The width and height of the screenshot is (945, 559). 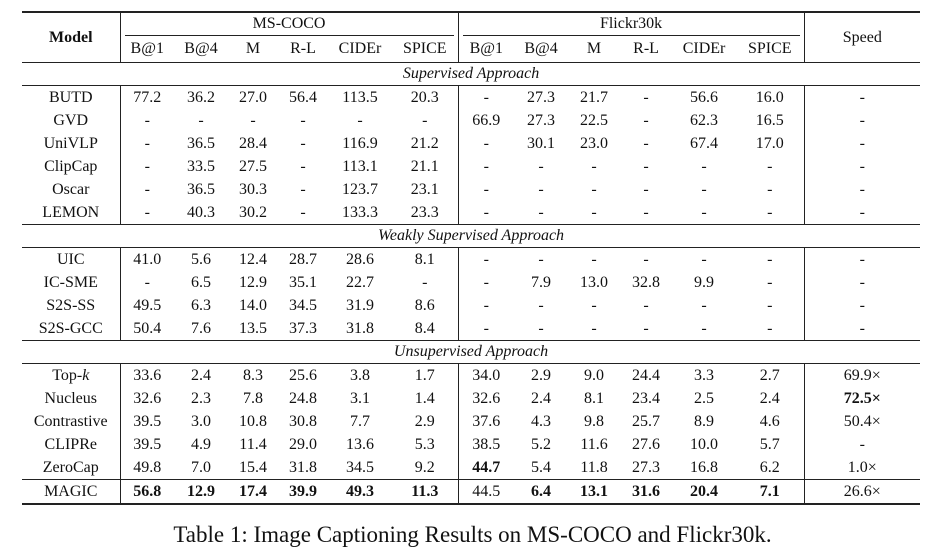 I want to click on value-cell: 21.7, so click(x=594, y=97).